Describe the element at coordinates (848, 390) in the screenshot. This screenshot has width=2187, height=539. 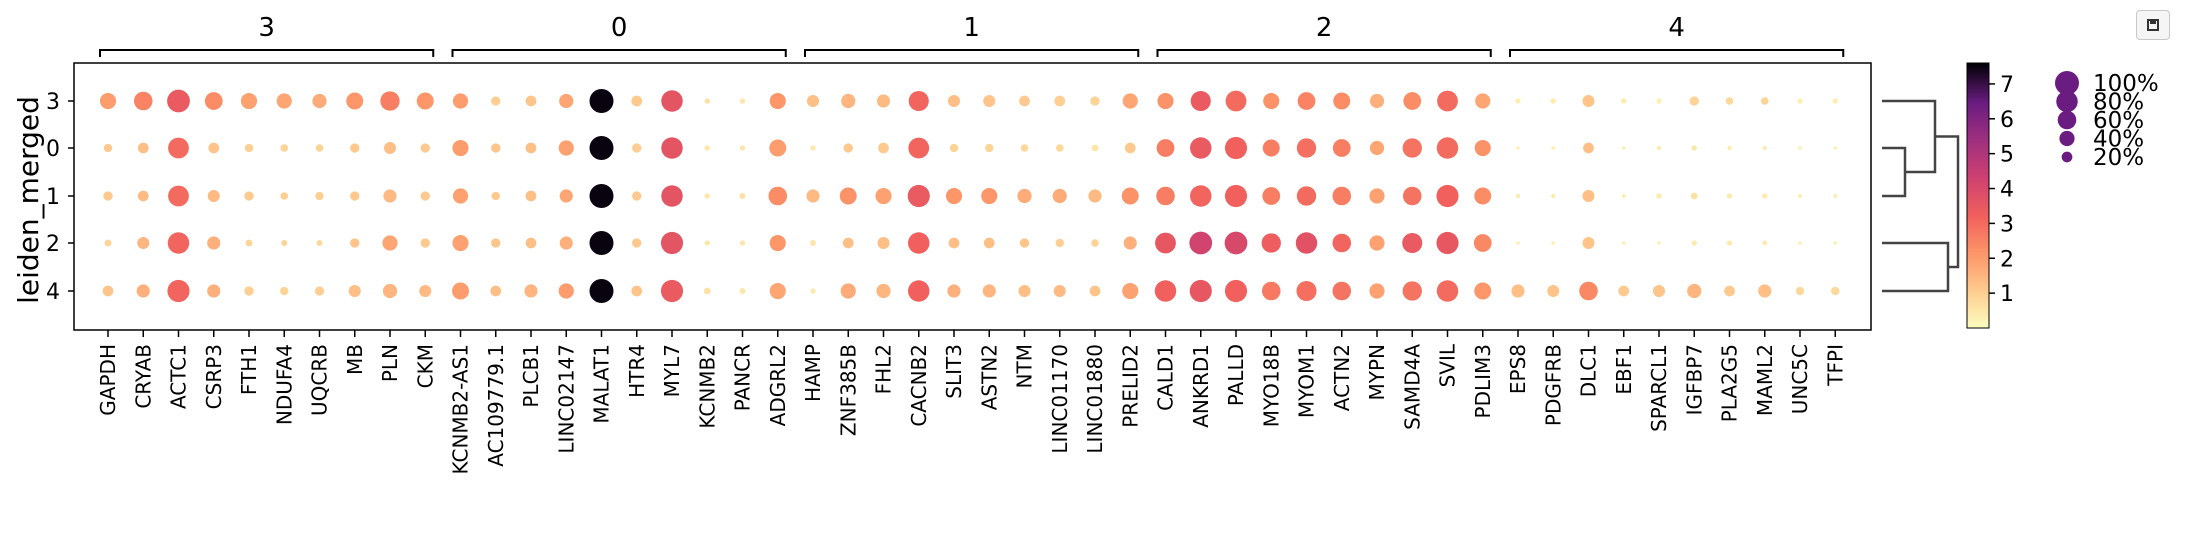
I see `x-tick-label: ZNF385B` at that location.